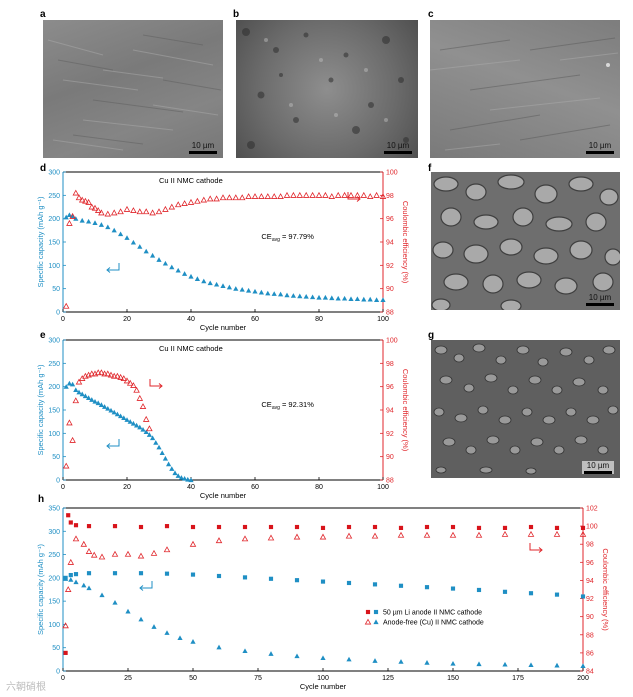 Image resolution: width=633 pixels, height=697 pixels. What do you see at coordinates (54, 266) in the screenshot?
I see `y-tick-label: 100` at bounding box center [54, 266].